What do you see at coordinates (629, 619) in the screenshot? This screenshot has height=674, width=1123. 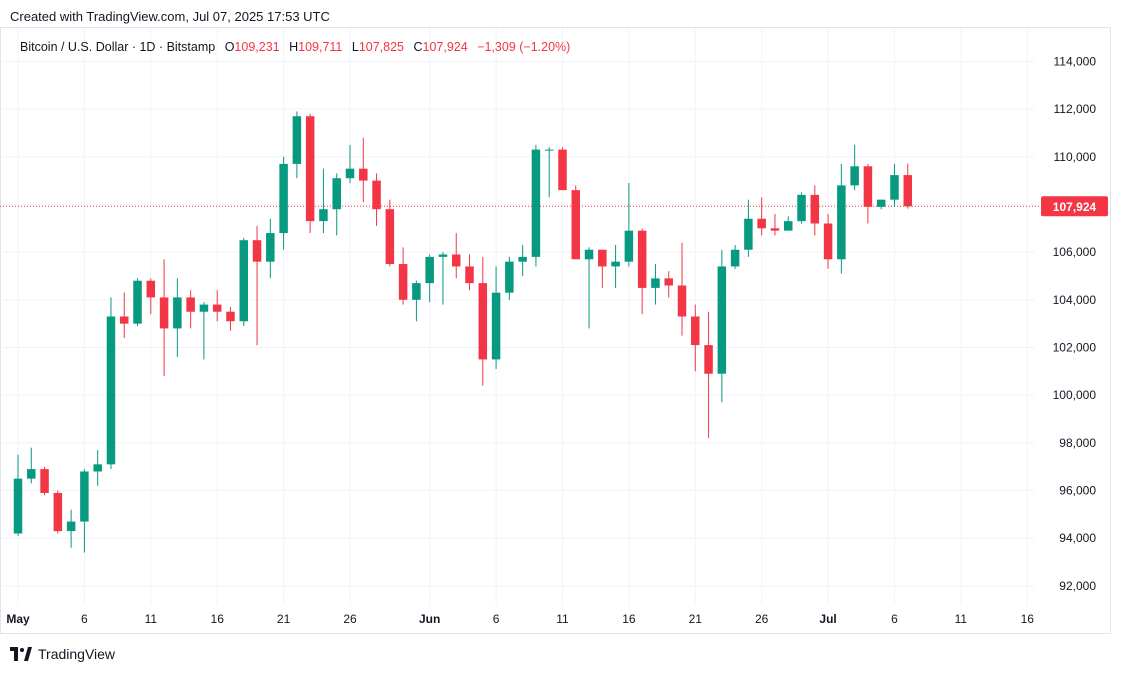 I see `x-tick-label: 16` at bounding box center [629, 619].